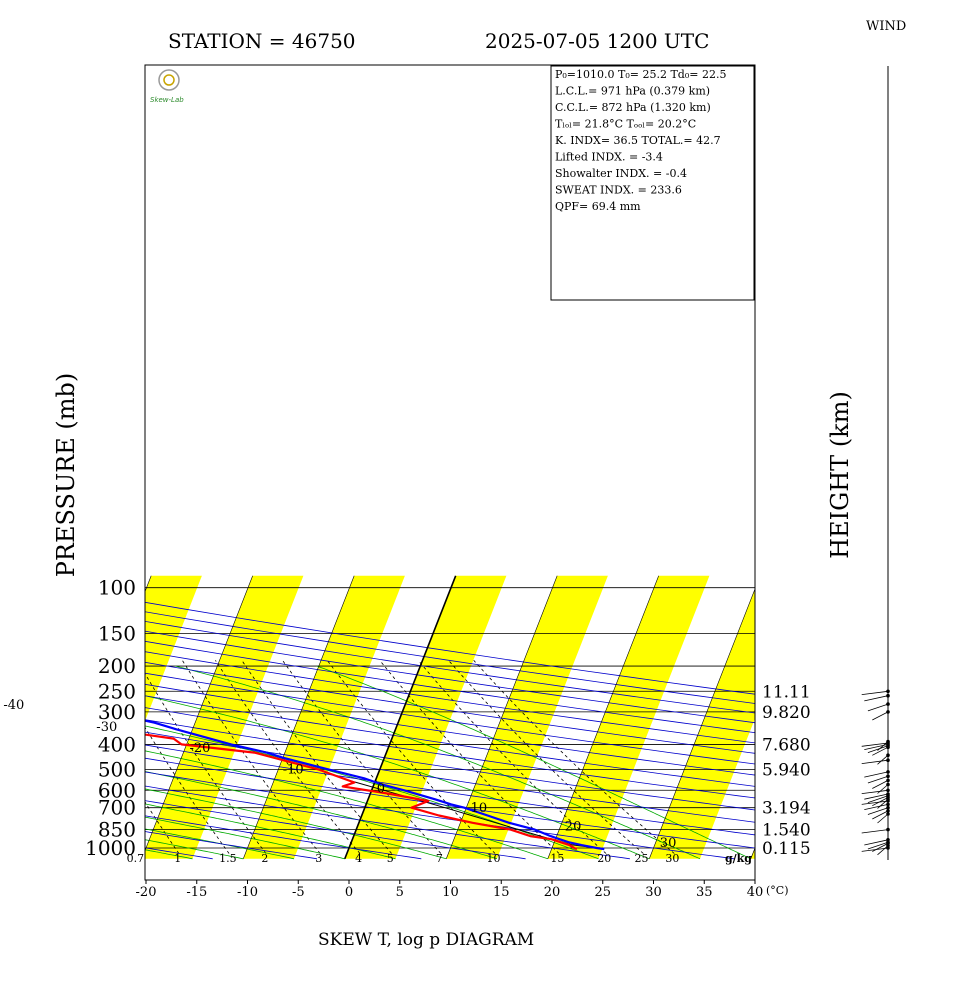 This screenshot has width=960, height=1000. What do you see at coordinates (136, 858) in the screenshot?
I see `mixing-ratio-label: 0.7` at bounding box center [136, 858].